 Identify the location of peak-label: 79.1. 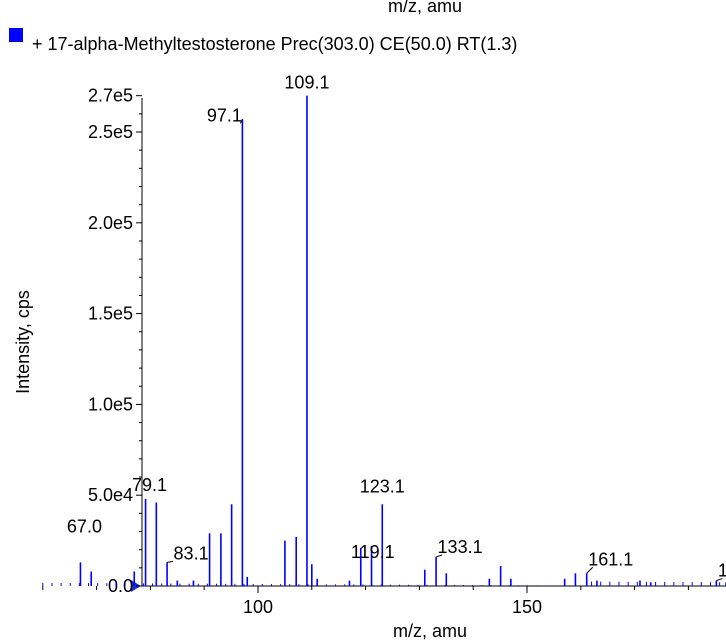
(149, 485).